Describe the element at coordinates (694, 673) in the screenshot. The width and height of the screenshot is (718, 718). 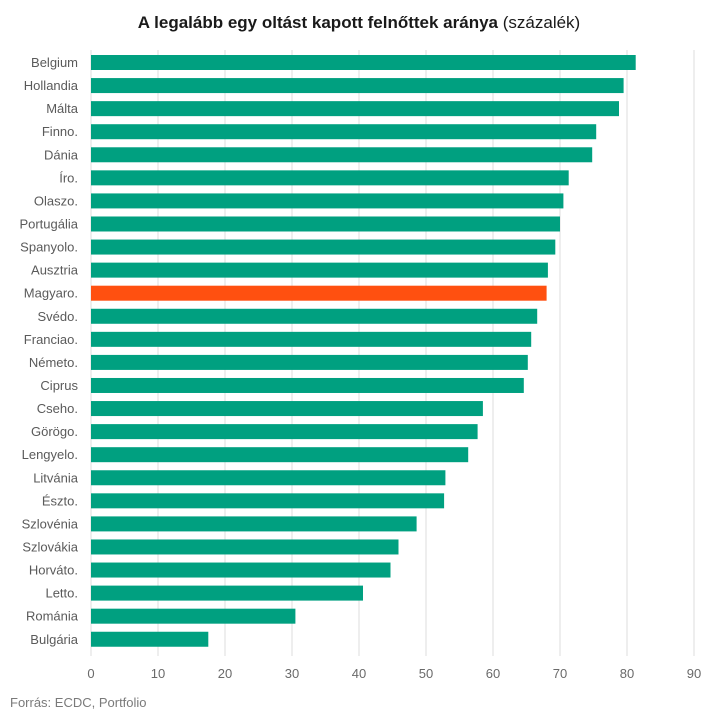
I see `x-tick-label: 90` at that location.